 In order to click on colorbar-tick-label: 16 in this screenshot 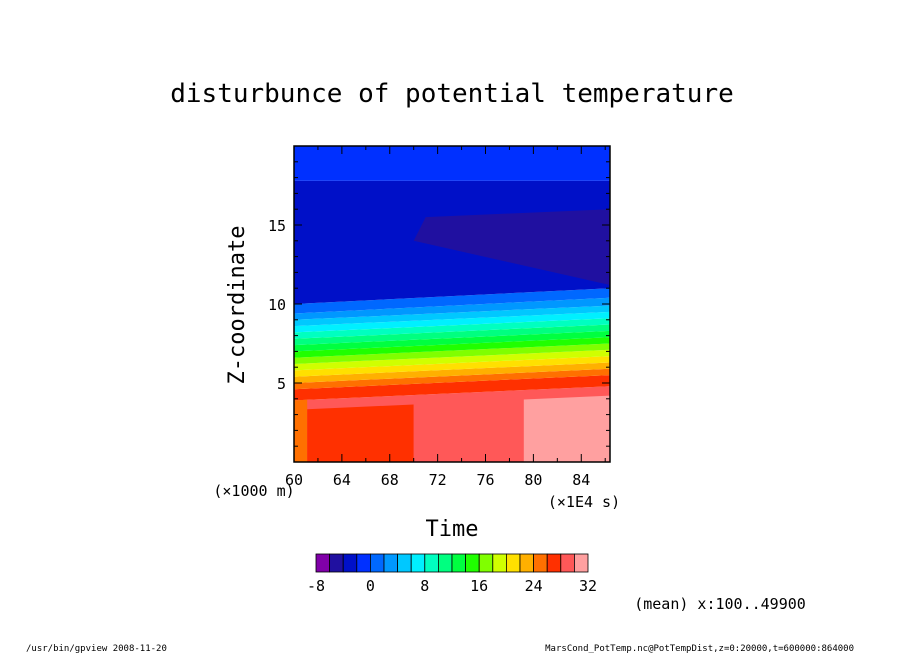, I will do `click(479, 586)`.